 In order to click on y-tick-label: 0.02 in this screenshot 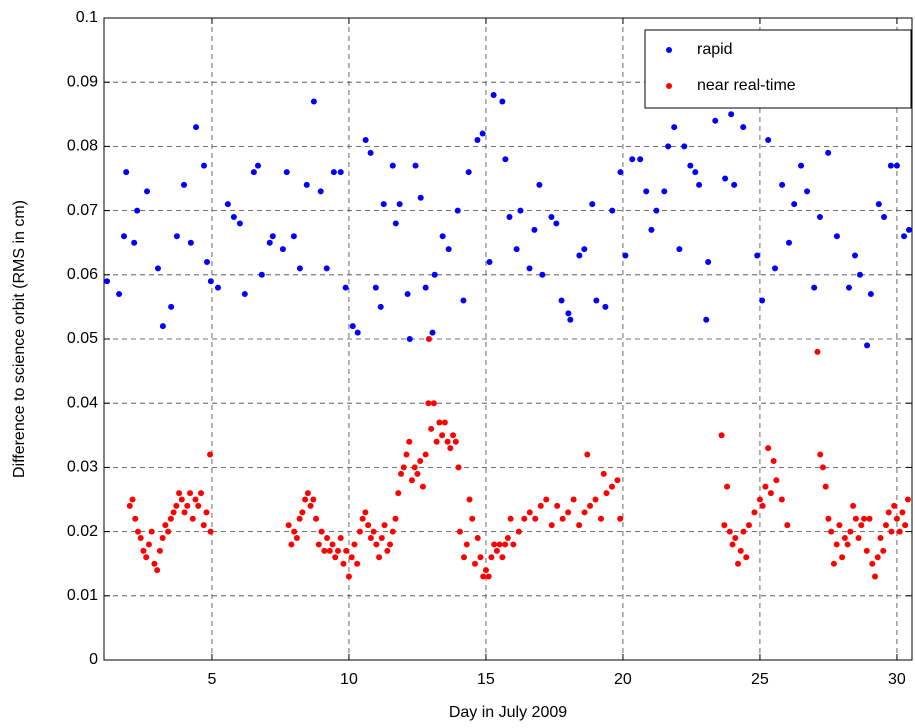, I will do `click(82, 531)`.